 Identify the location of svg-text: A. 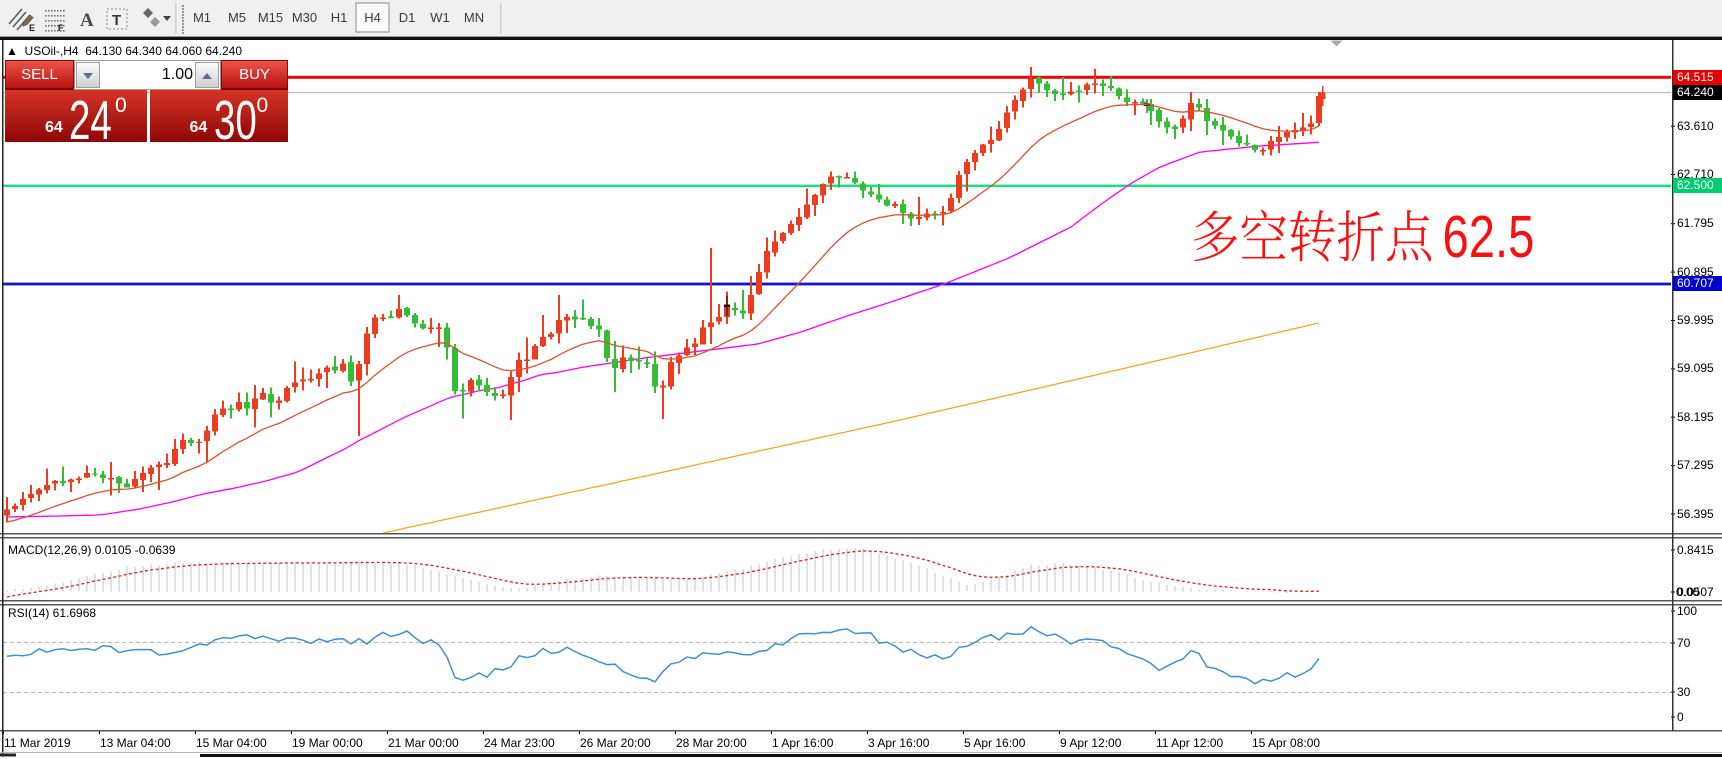
(87, 20).